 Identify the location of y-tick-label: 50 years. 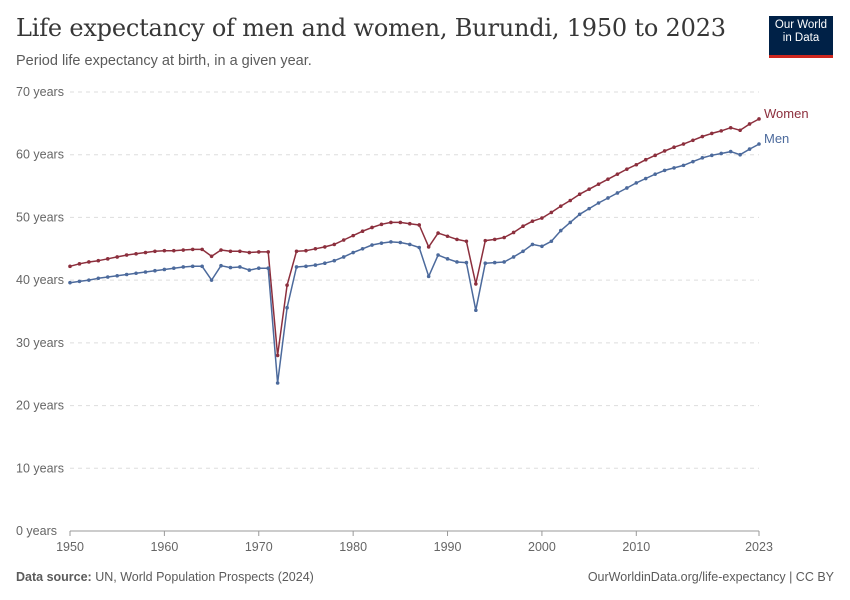
(40, 217).